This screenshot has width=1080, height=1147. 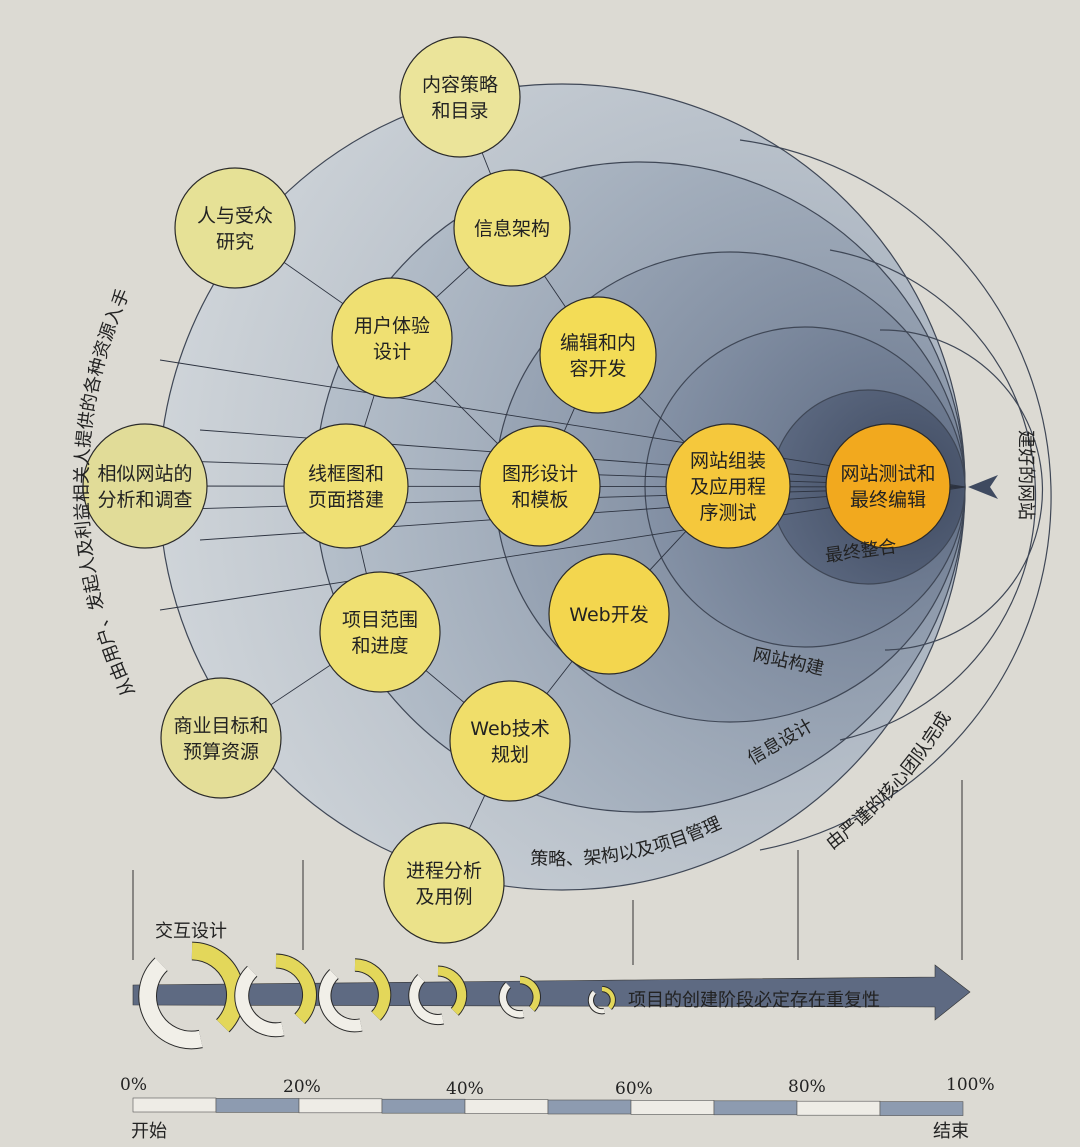 What do you see at coordinates (509, 729) in the screenshot?
I see `node-label: Web技术` at bounding box center [509, 729].